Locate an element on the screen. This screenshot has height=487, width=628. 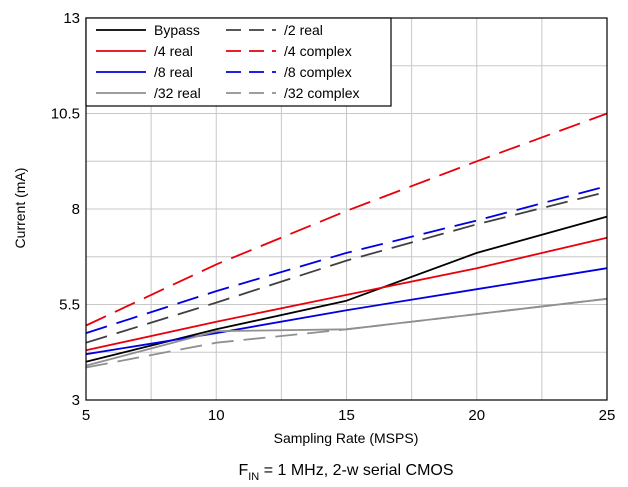
x-tick-label: 5 is located at coordinates (86, 415).